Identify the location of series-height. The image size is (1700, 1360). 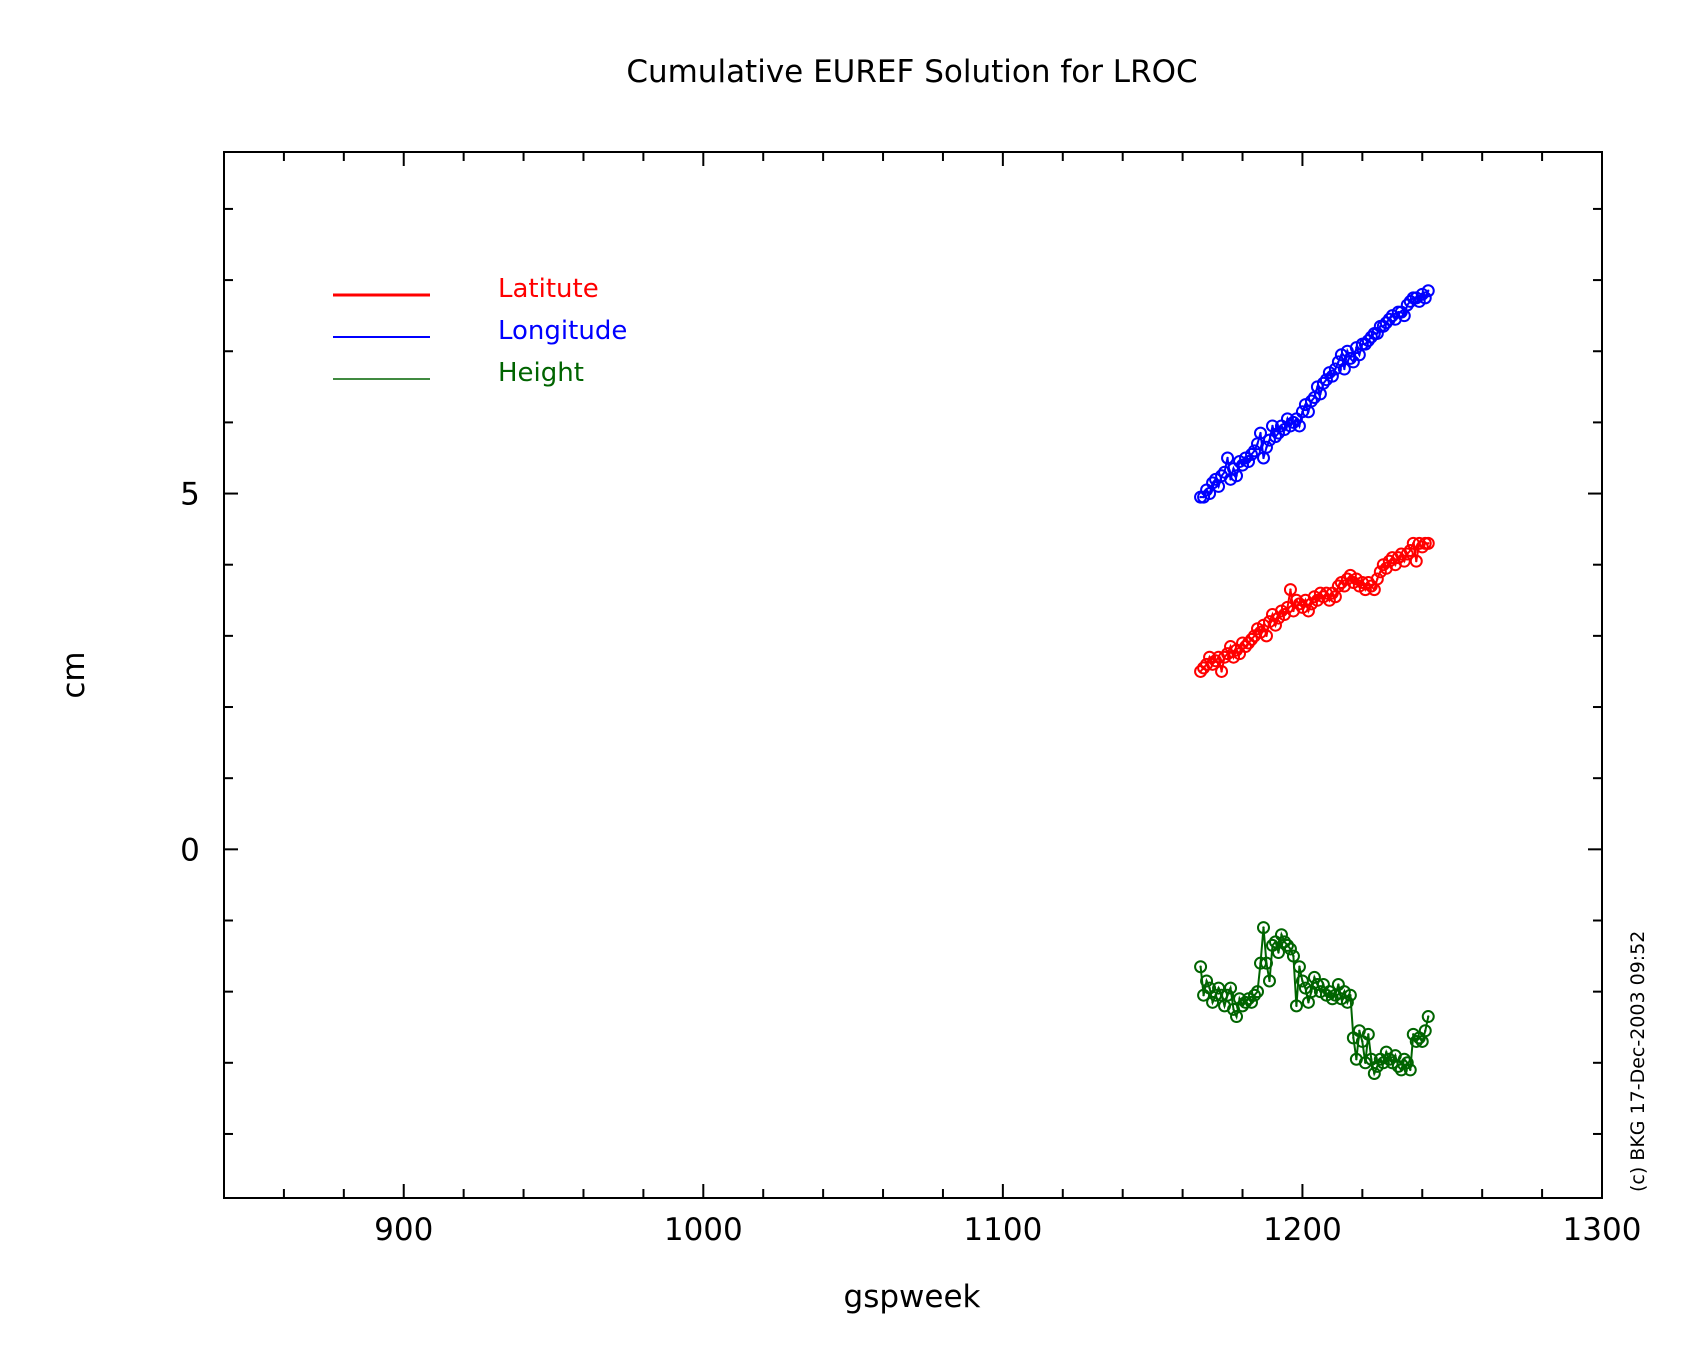
(1314, 1000).